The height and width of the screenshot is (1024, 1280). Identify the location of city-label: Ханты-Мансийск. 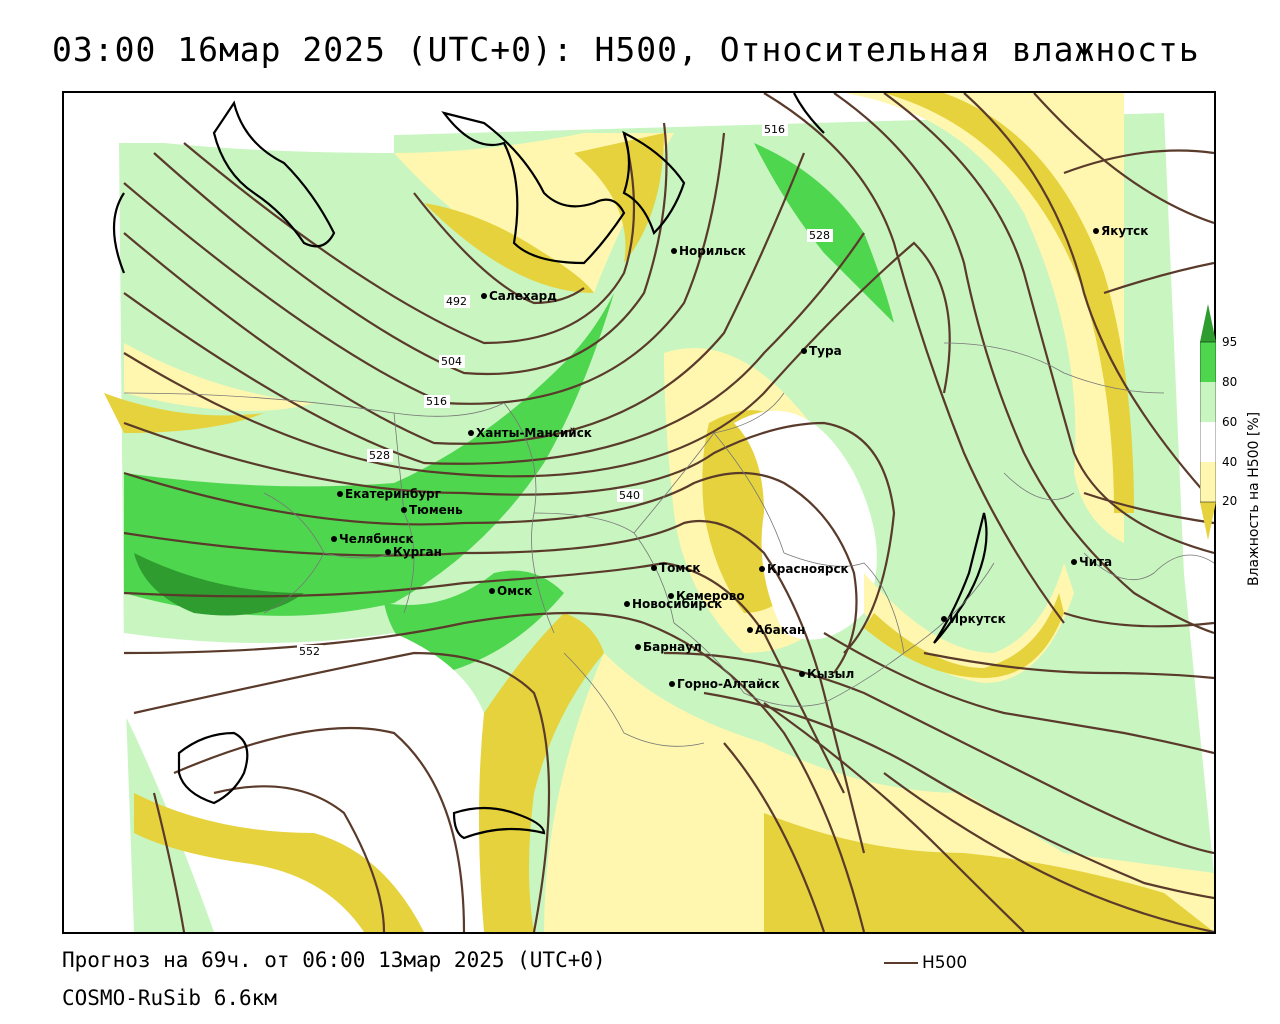
(534, 433).